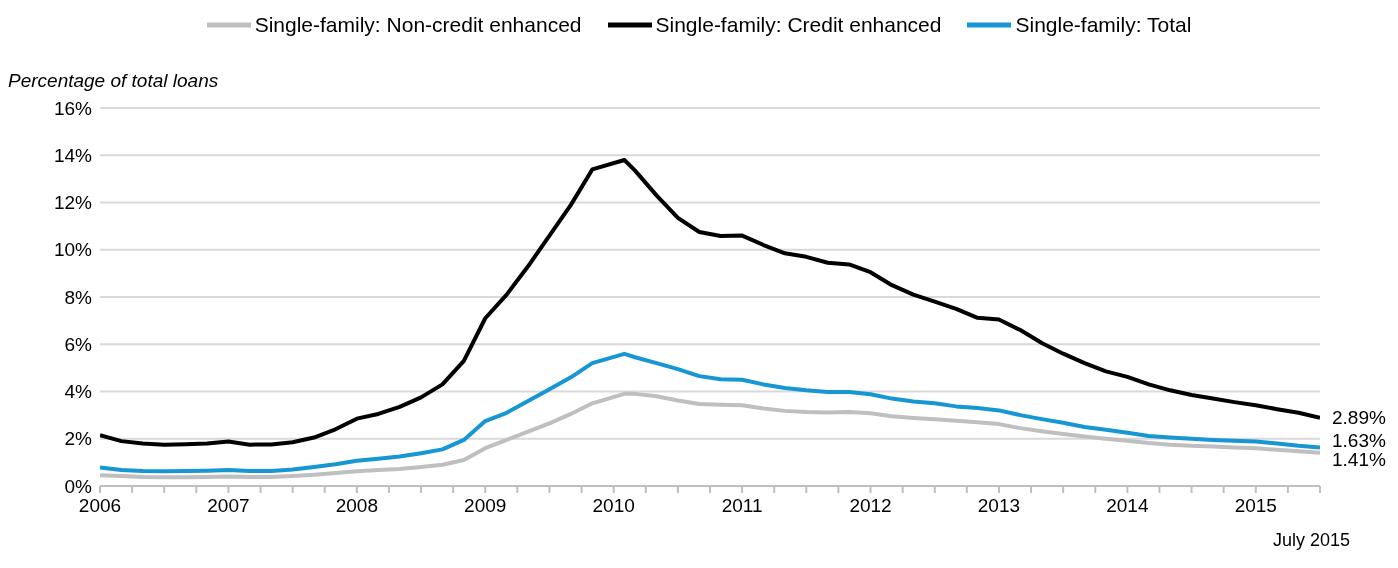 This screenshot has height=568, width=1398. I want to click on x-tick-label: 2010, so click(613, 506).